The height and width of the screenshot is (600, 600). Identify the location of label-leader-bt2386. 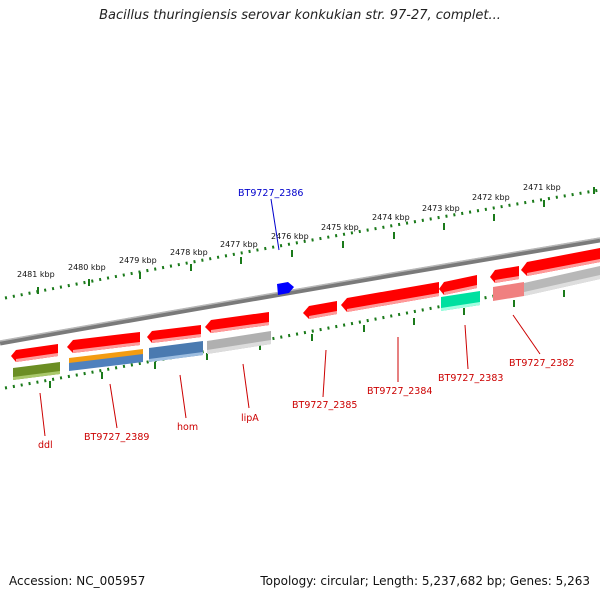
(275, 224).